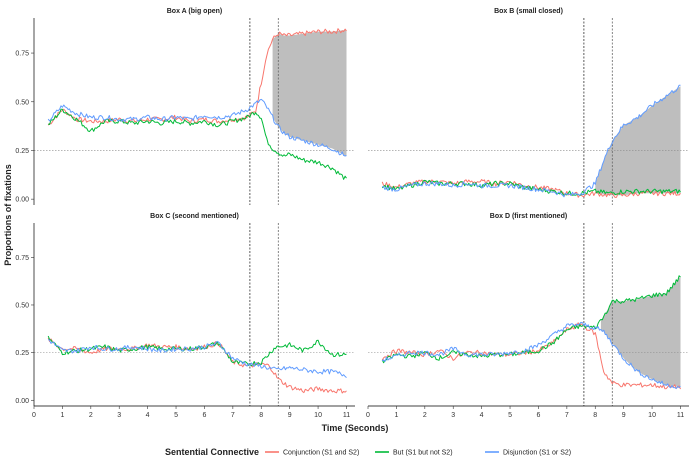  I want to click on panel-title: Box A (big open), so click(194, 11).